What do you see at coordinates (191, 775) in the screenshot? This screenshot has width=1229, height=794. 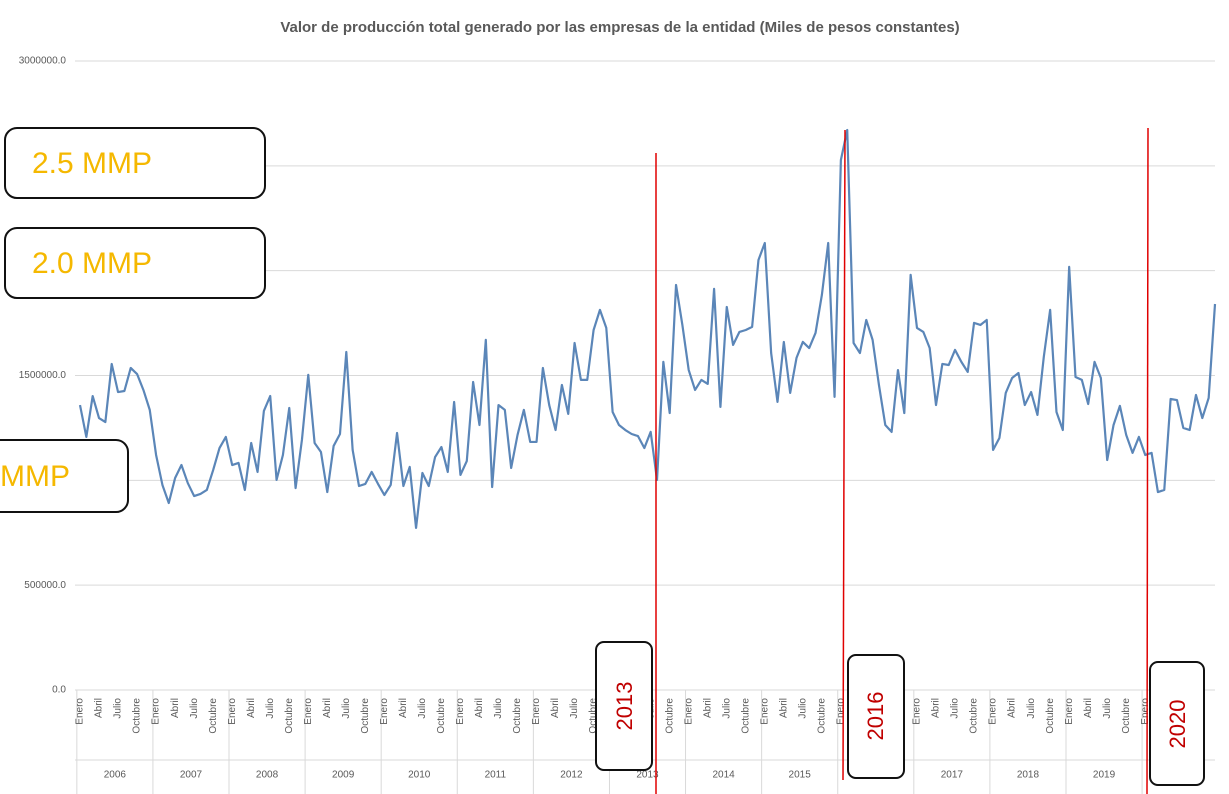 I see `year-label: 2007` at bounding box center [191, 775].